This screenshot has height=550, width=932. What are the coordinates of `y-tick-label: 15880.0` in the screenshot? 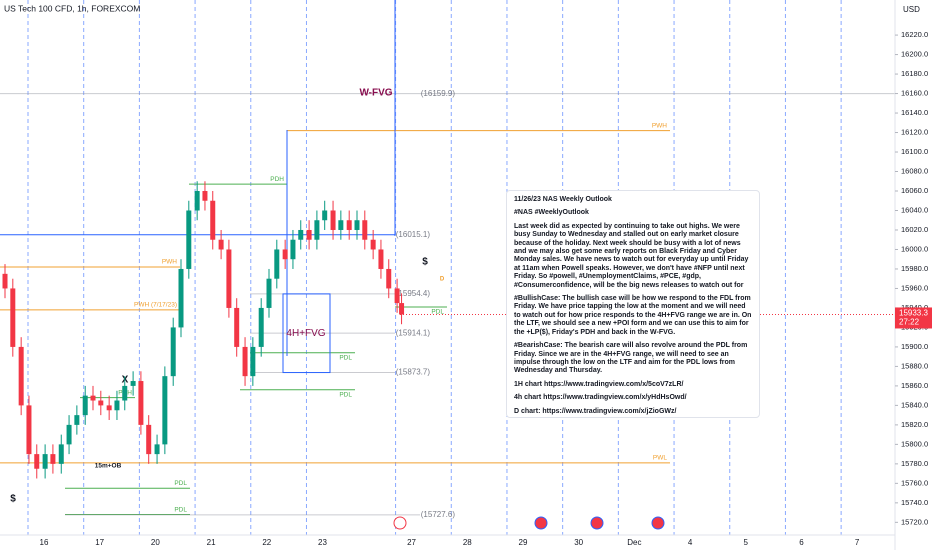 It's located at (914, 365).